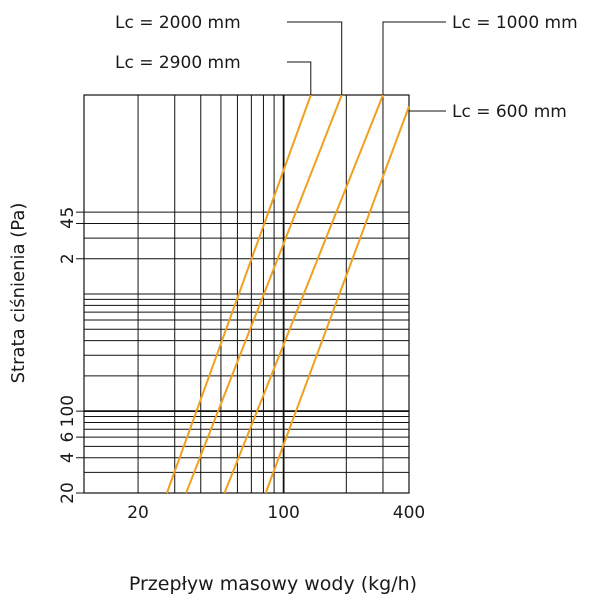  What do you see at coordinates (283, 513) in the screenshot?
I see `x-tick-label-1: 100` at bounding box center [283, 513].